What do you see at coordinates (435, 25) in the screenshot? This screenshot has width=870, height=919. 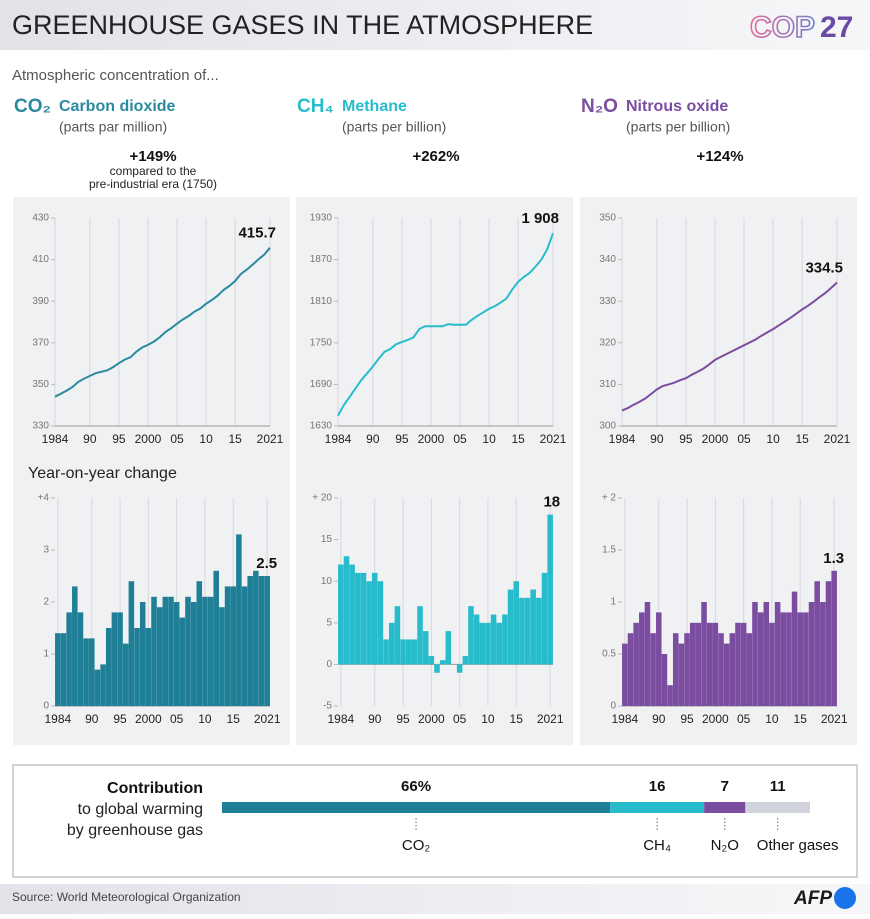 I see `header-band` at bounding box center [435, 25].